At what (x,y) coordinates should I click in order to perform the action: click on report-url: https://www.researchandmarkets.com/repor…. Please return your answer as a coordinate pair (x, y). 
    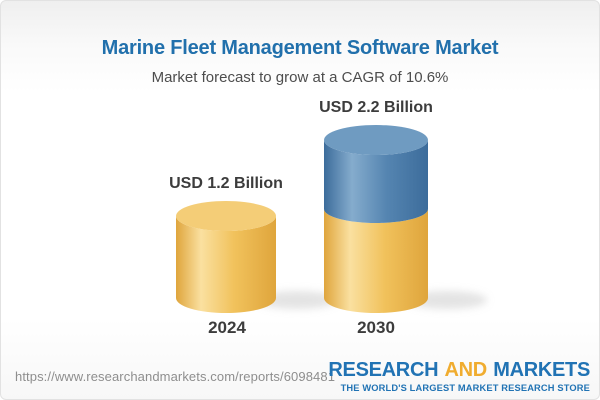
    Looking at the image, I should click on (175, 376).